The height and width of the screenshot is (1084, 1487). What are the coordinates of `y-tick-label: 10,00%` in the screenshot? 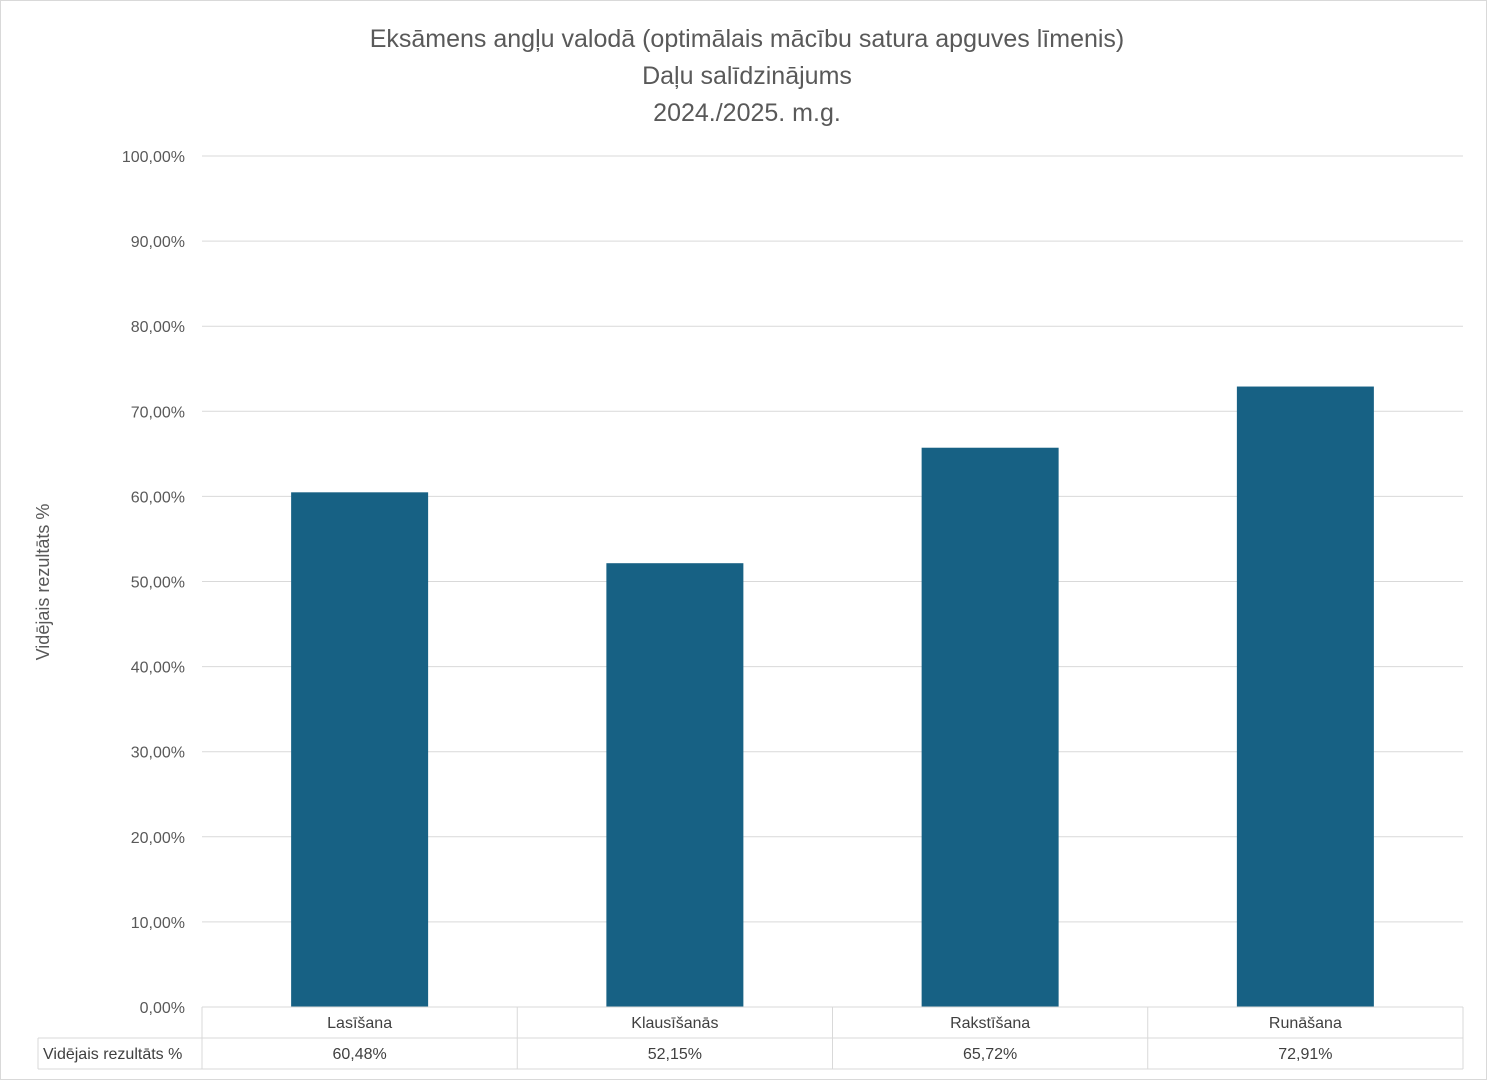 It's located at (158, 923).